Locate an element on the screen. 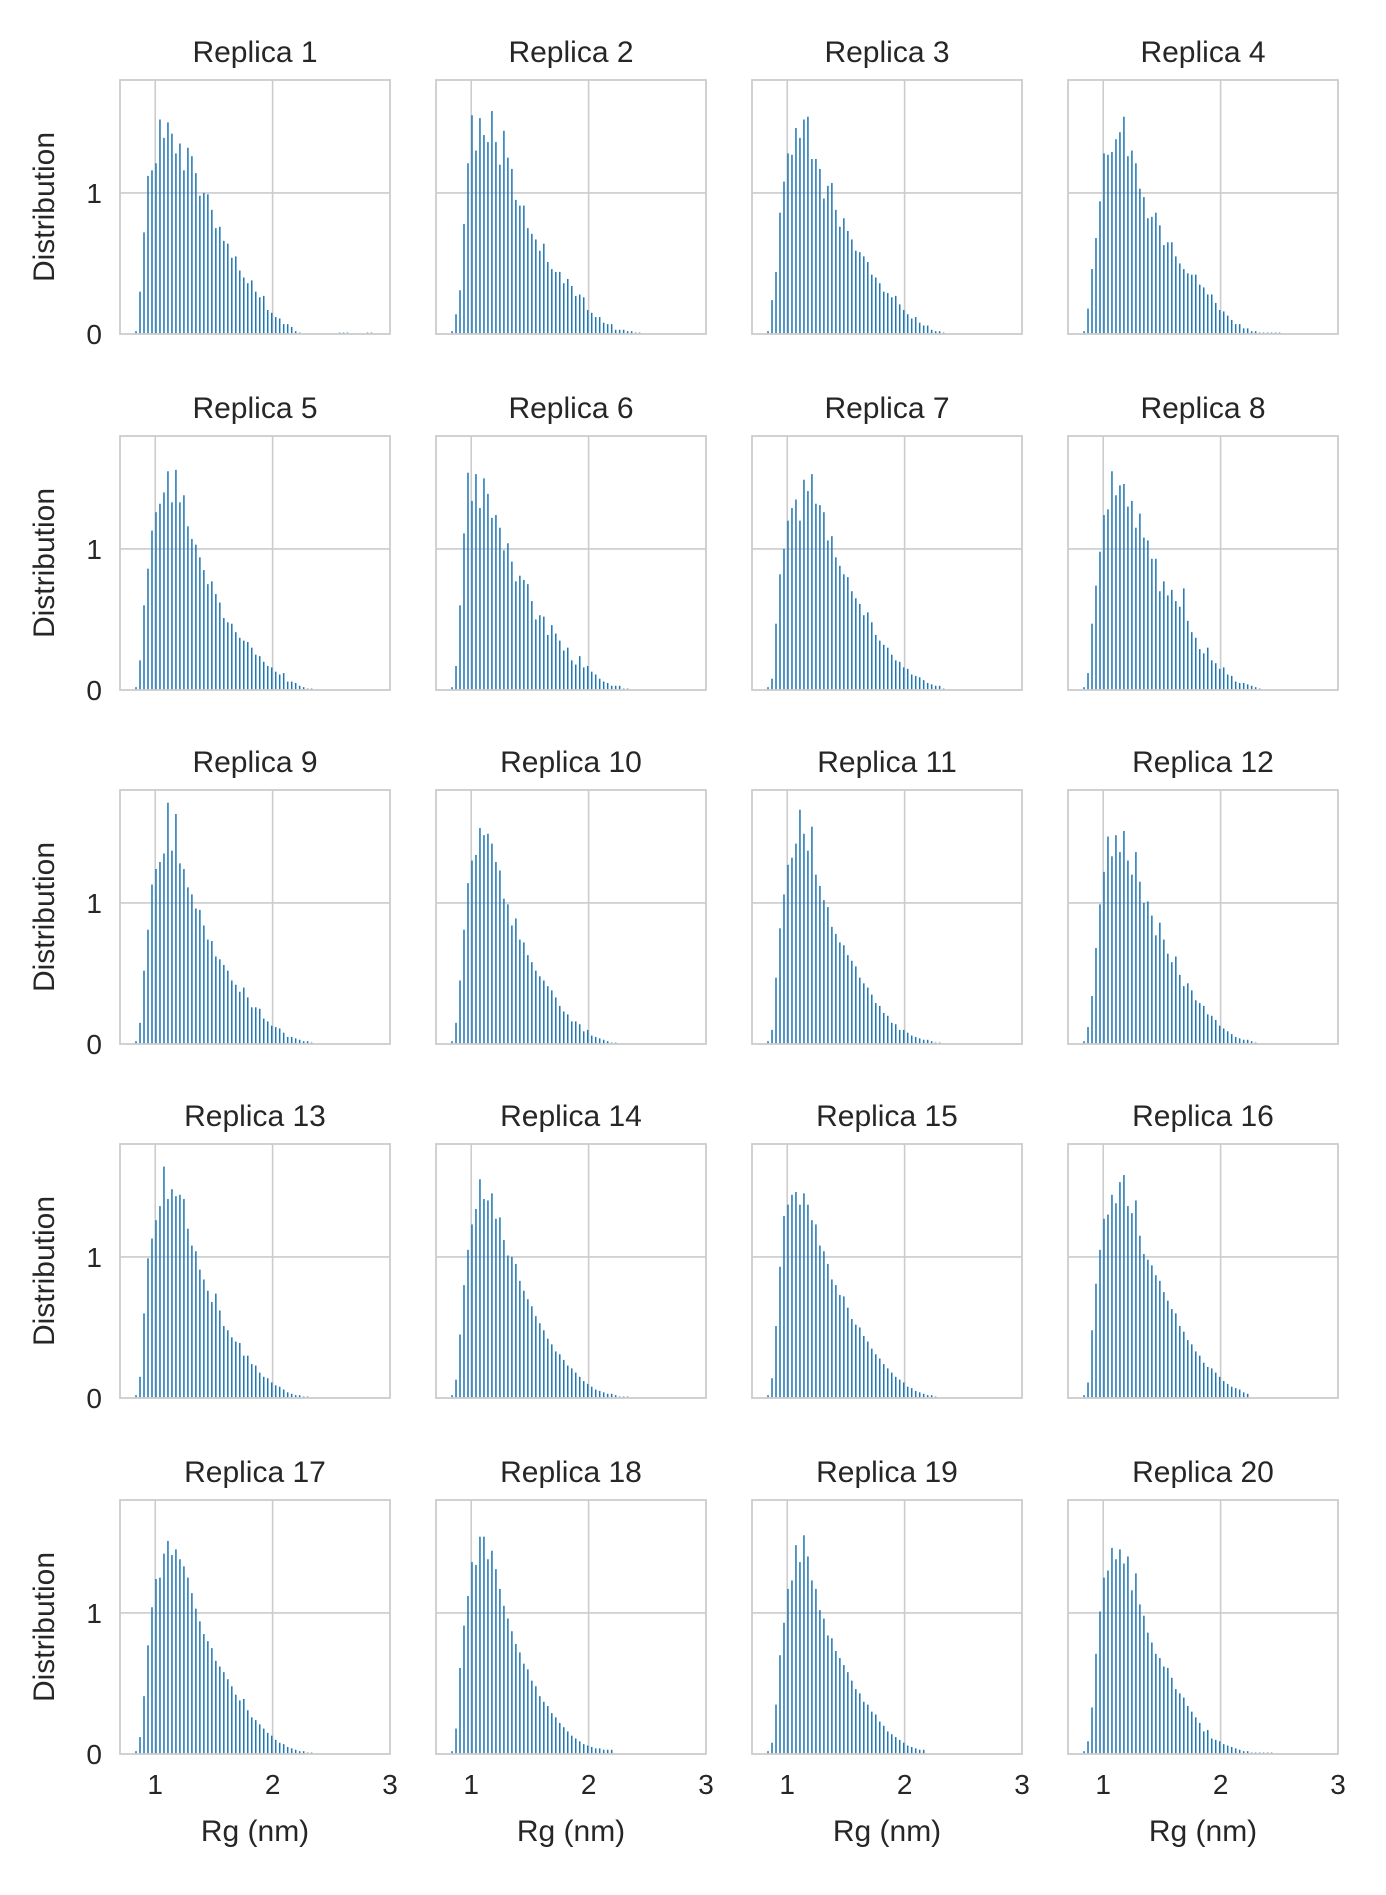  x-tick-label: 1 is located at coordinates (787, 1784).